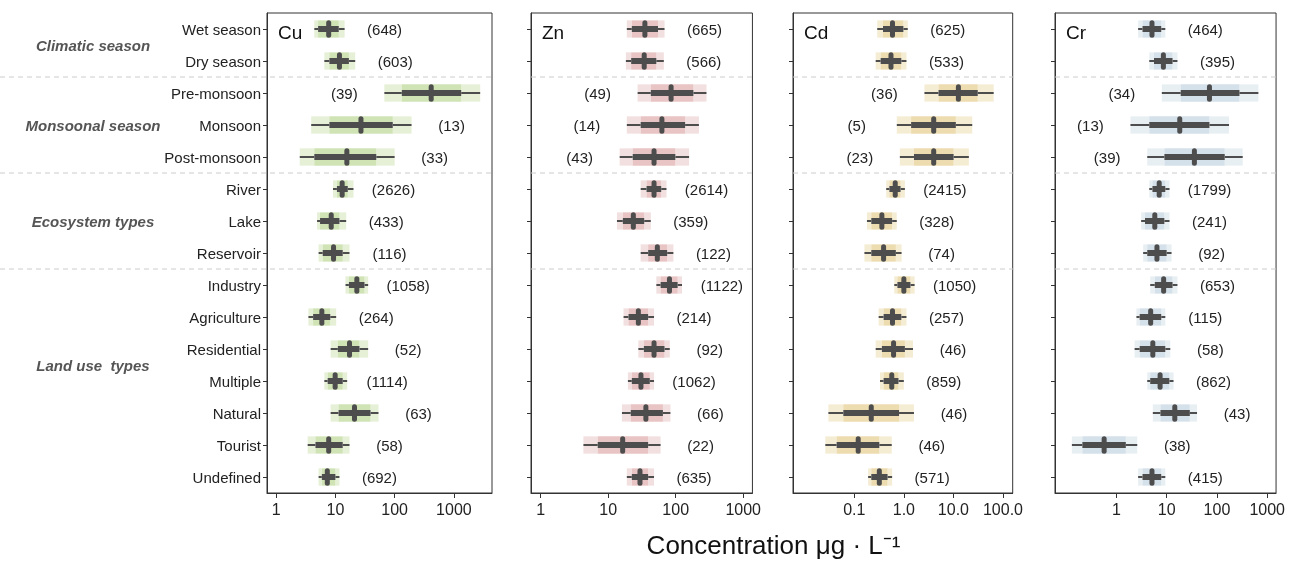 The width and height of the screenshot is (1292, 562). What do you see at coordinates (408, 285) in the screenshot?
I see `text: (1058)` at bounding box center [408, 285].